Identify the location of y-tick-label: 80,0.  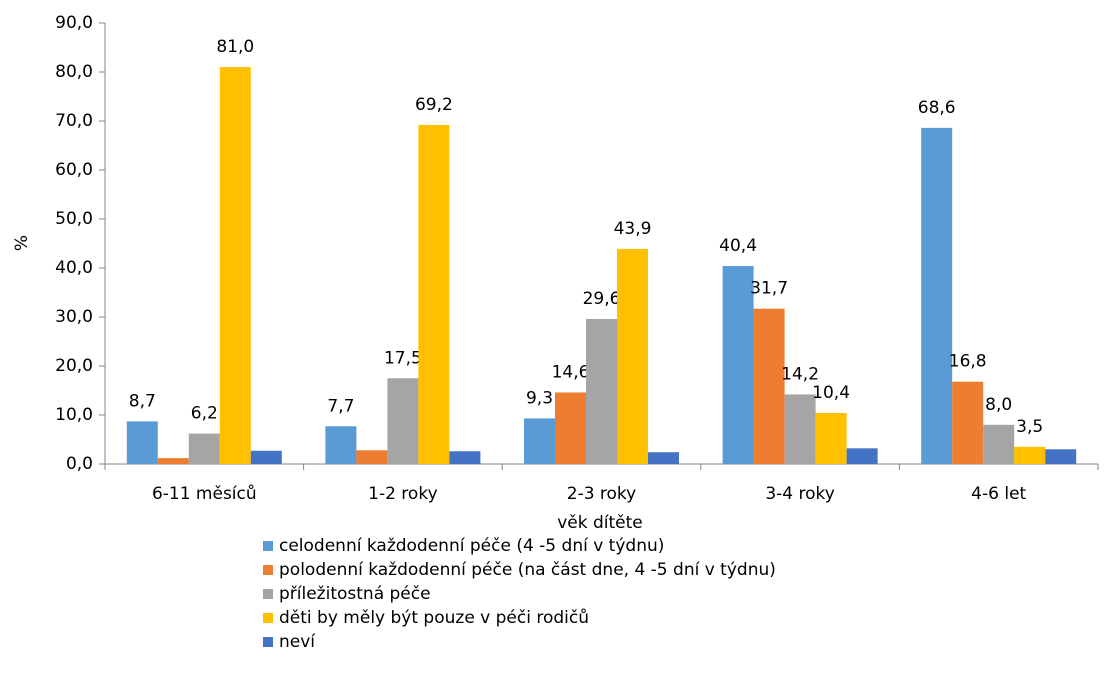
(74, 72).